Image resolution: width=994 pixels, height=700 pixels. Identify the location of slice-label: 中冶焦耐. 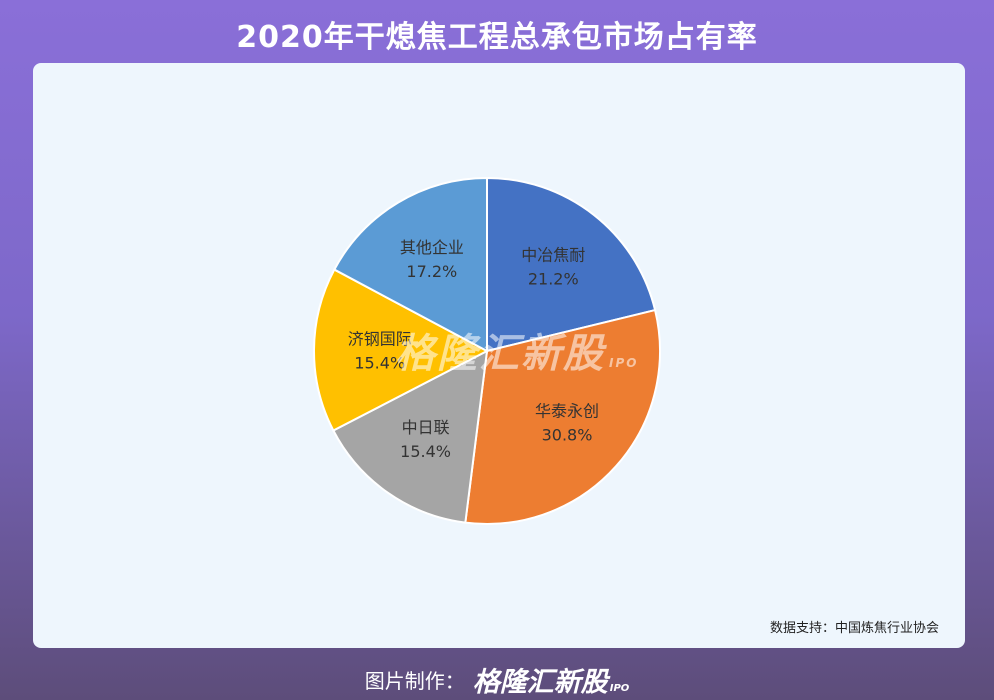
(553, 255).